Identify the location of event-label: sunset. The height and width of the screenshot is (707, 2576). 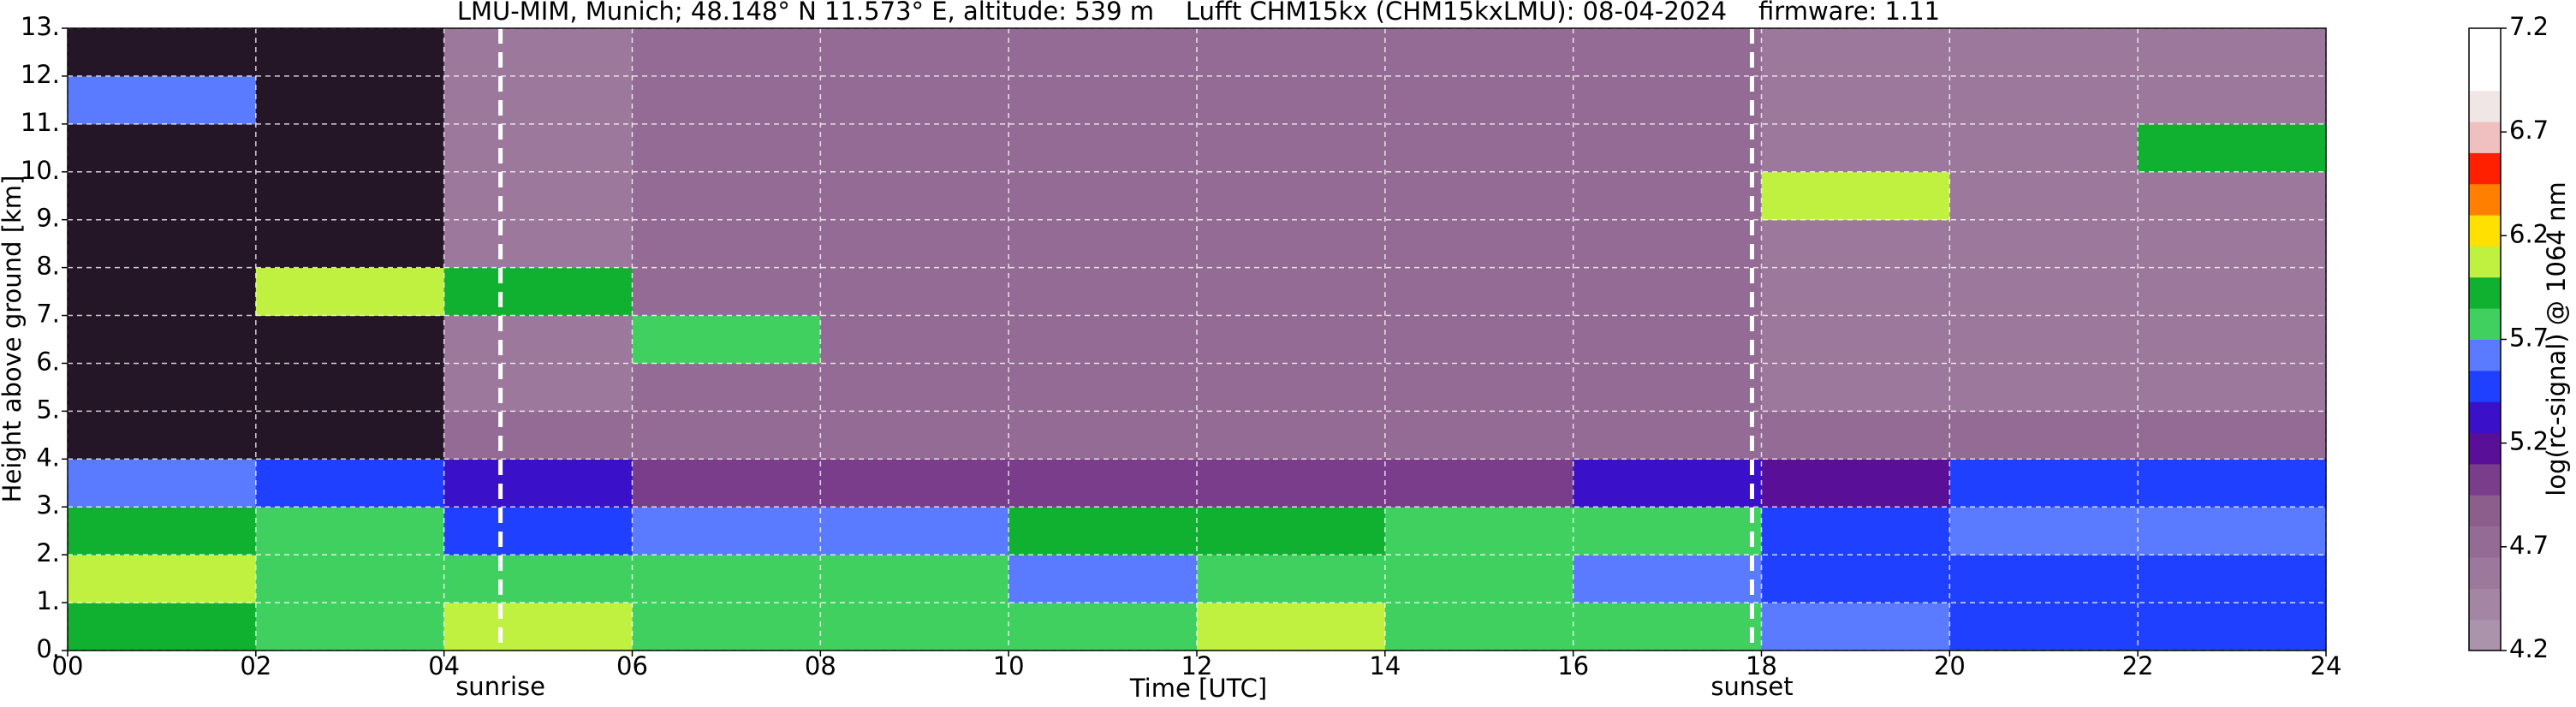
(1751, 686).